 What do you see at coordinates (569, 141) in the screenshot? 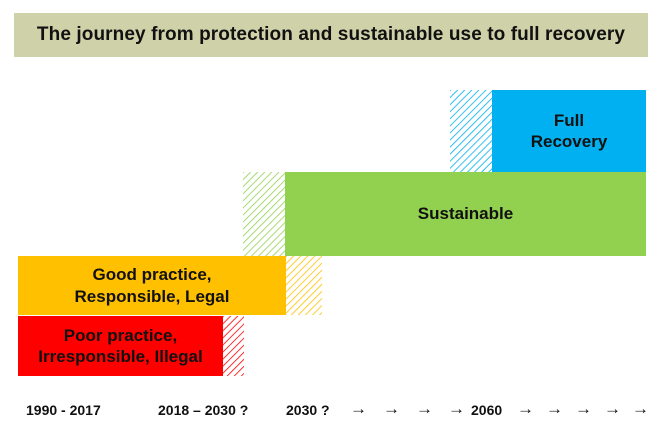
I see `stage-full-recovery-line2: Recovery` at bounding box center [569, 141].